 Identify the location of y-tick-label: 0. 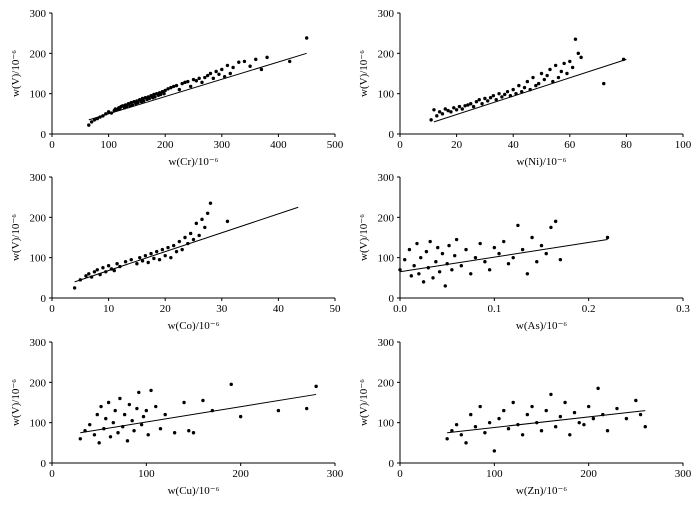
(44, 464).